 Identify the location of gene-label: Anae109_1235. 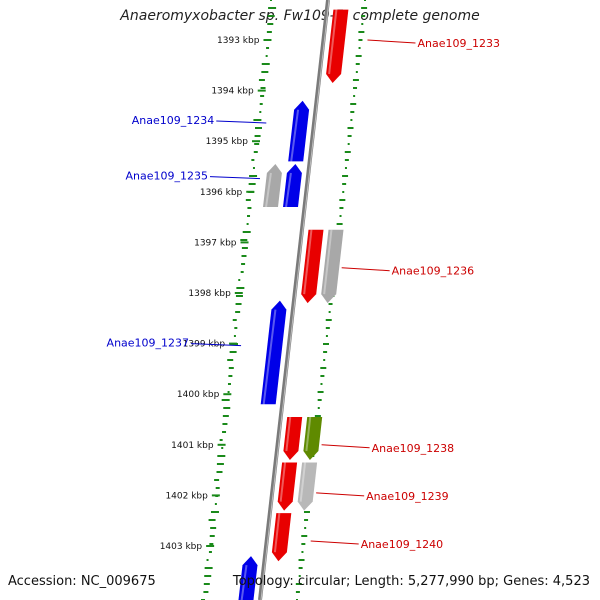
(166, 176).